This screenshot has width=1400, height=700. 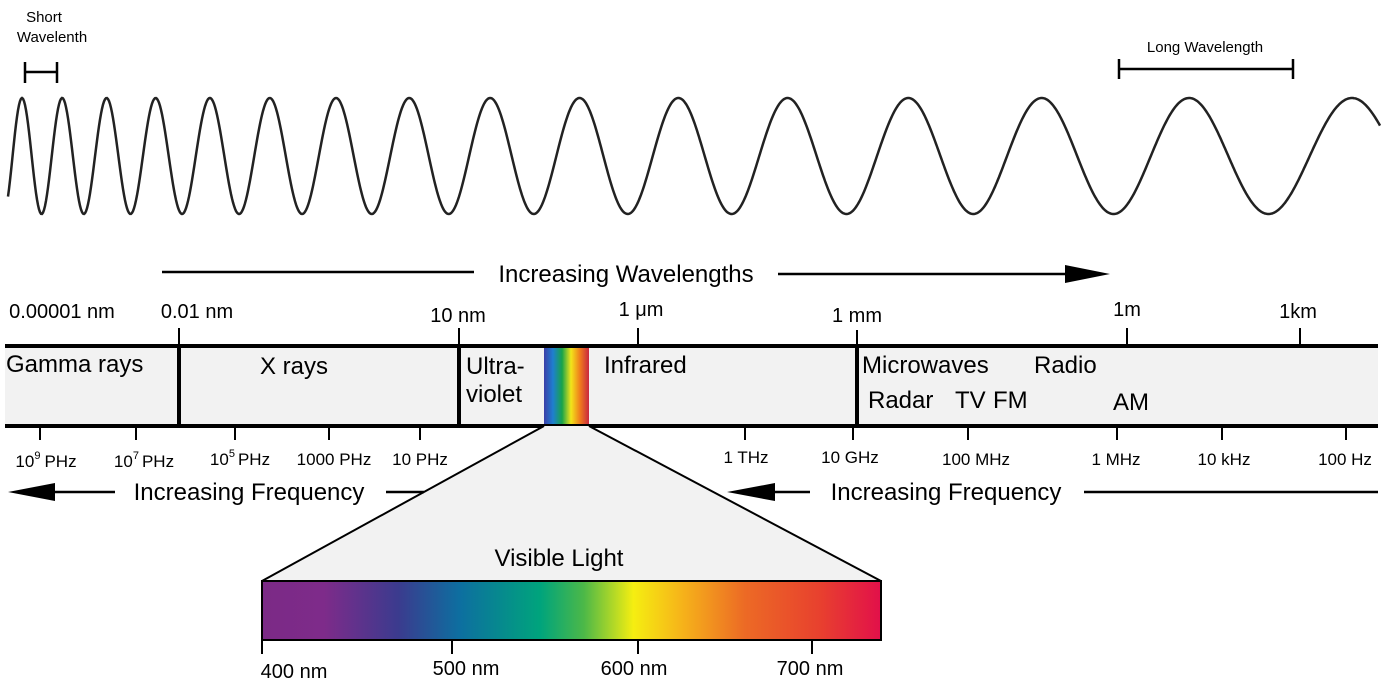 I want to click on visible-title: Visible Light, so click(x=559, y=558).